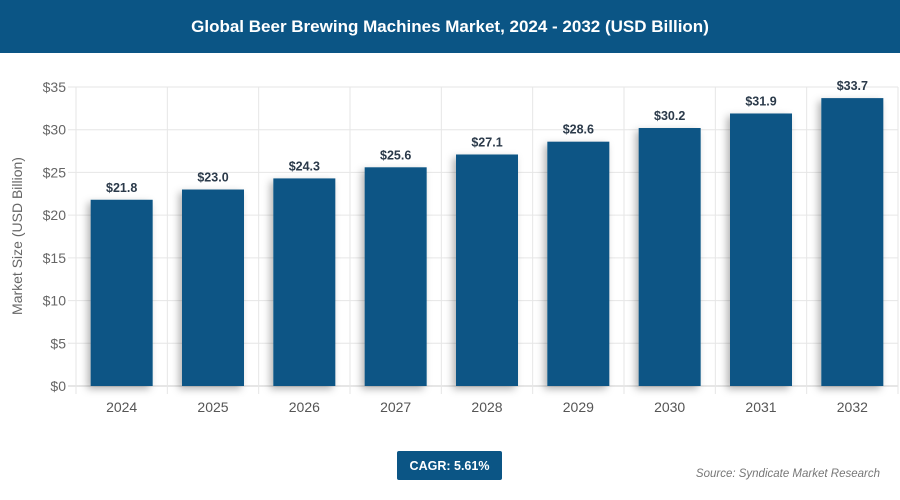  Describe the element at coordinates (669, 116) in the screenshot. I see `data-label: $30.2` at that location.